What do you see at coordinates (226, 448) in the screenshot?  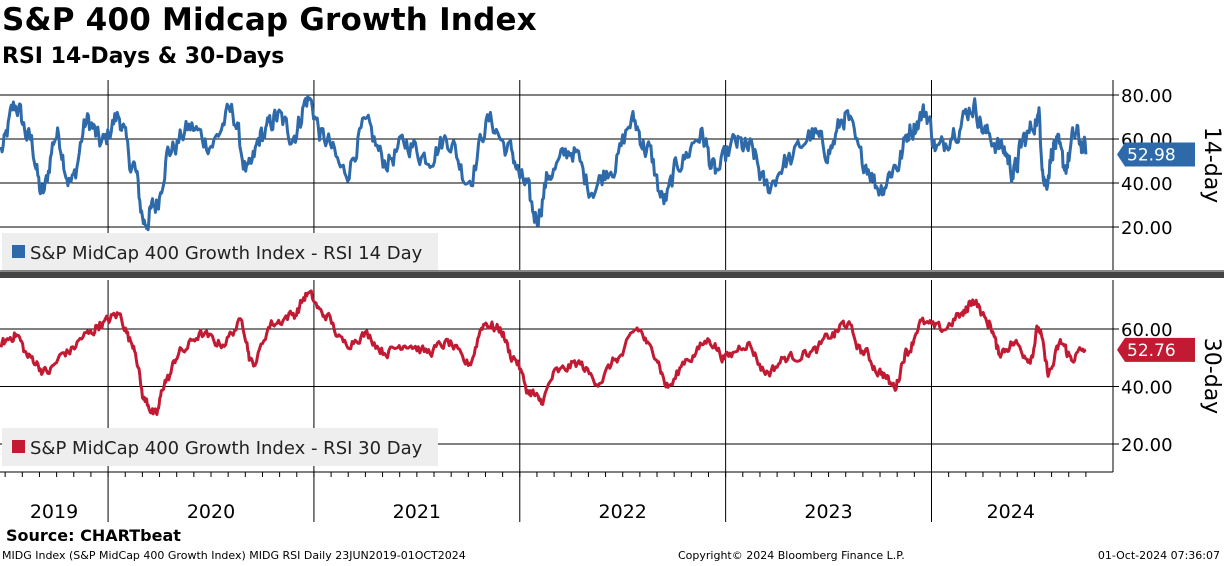 I see `legend-label: S&P MidCap 400 Growth Index - RSI 30 Day` at bounding box center [226, 448].